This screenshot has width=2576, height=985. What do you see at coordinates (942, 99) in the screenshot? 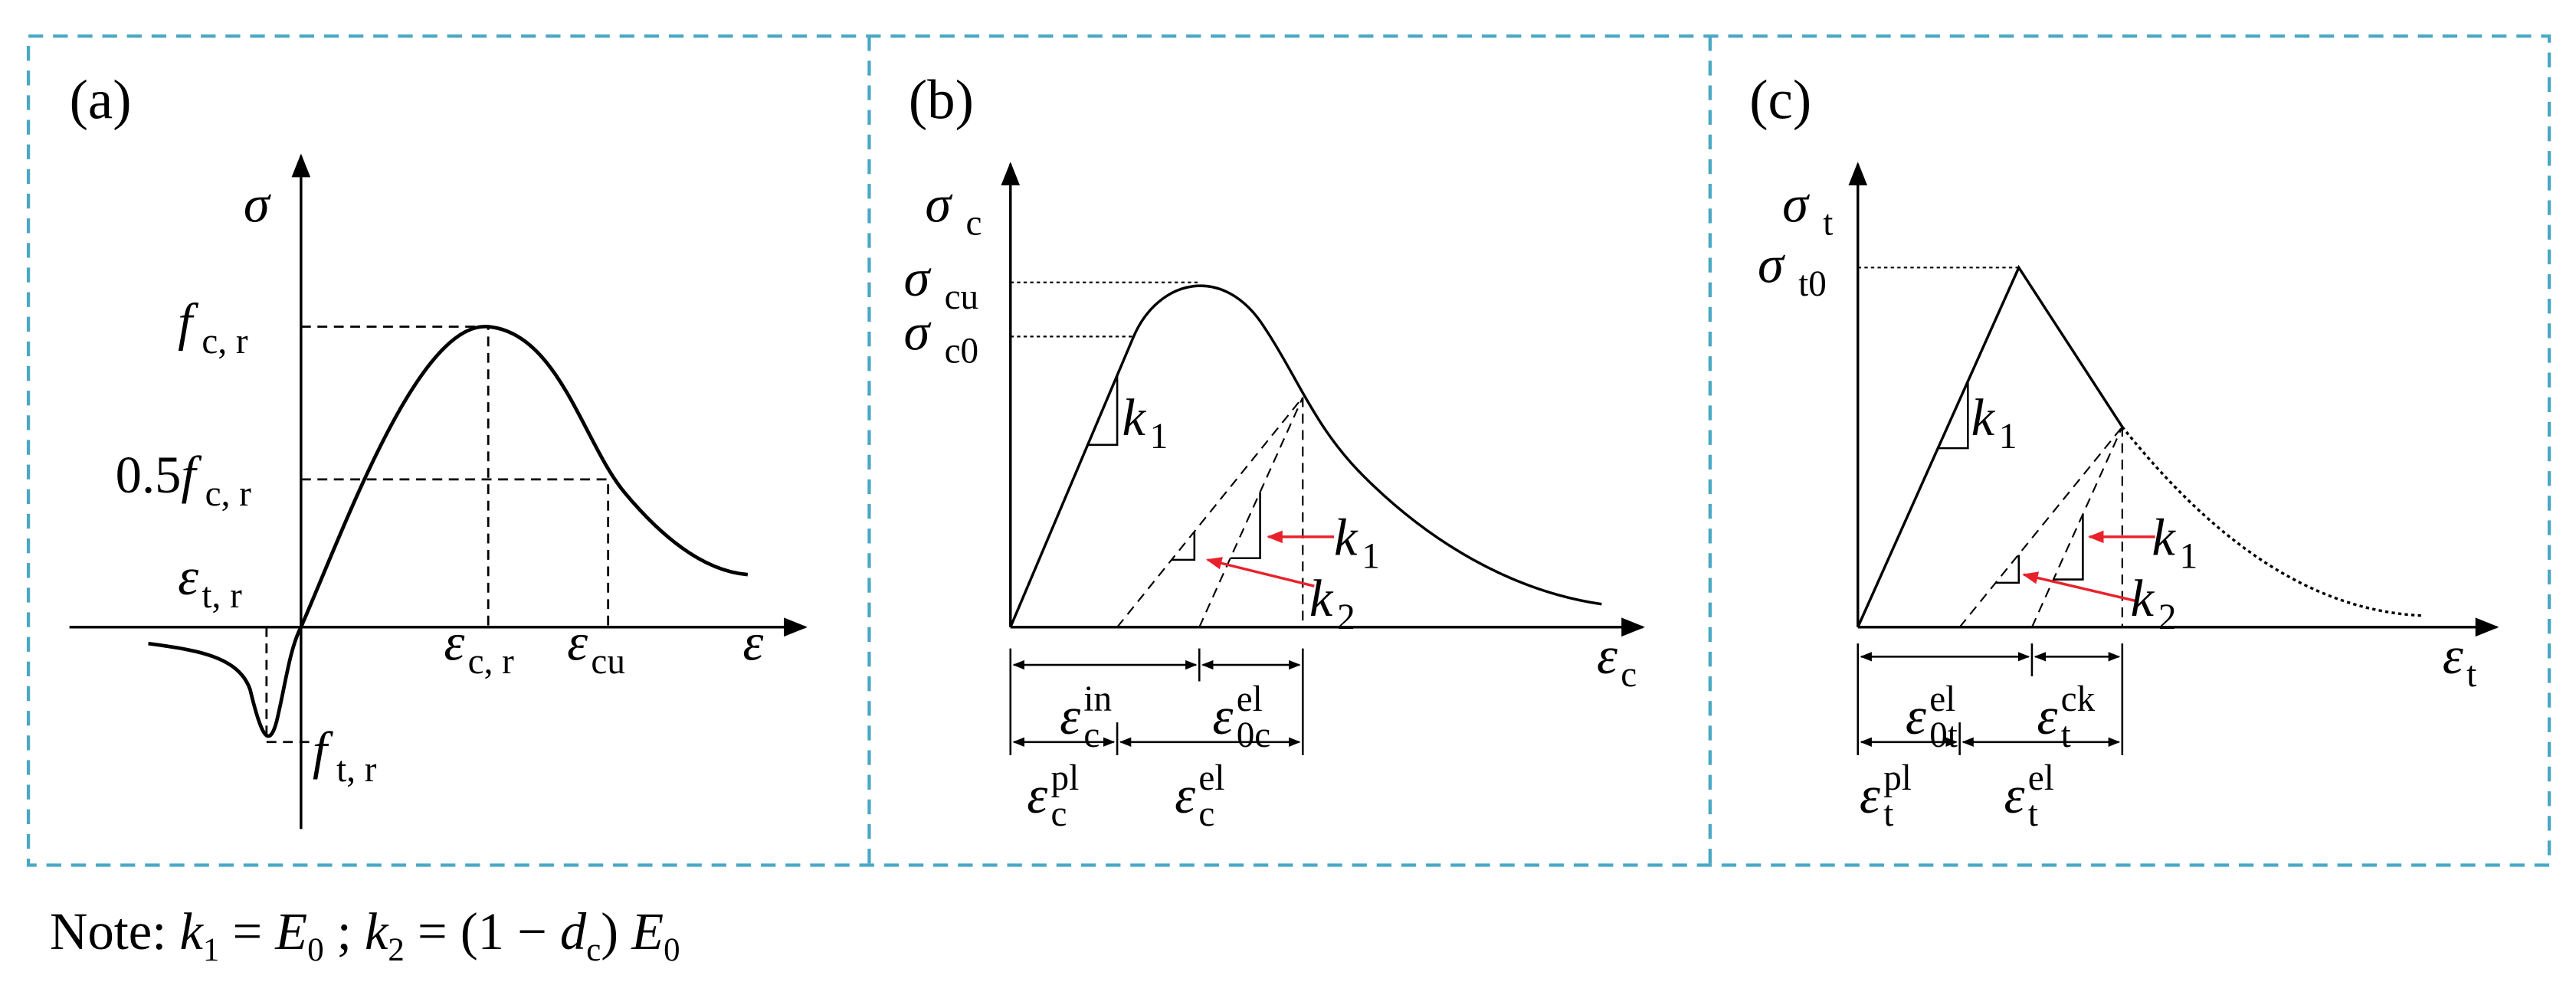
I see `panel-tag: (b)` at bounding box center [942, 99].